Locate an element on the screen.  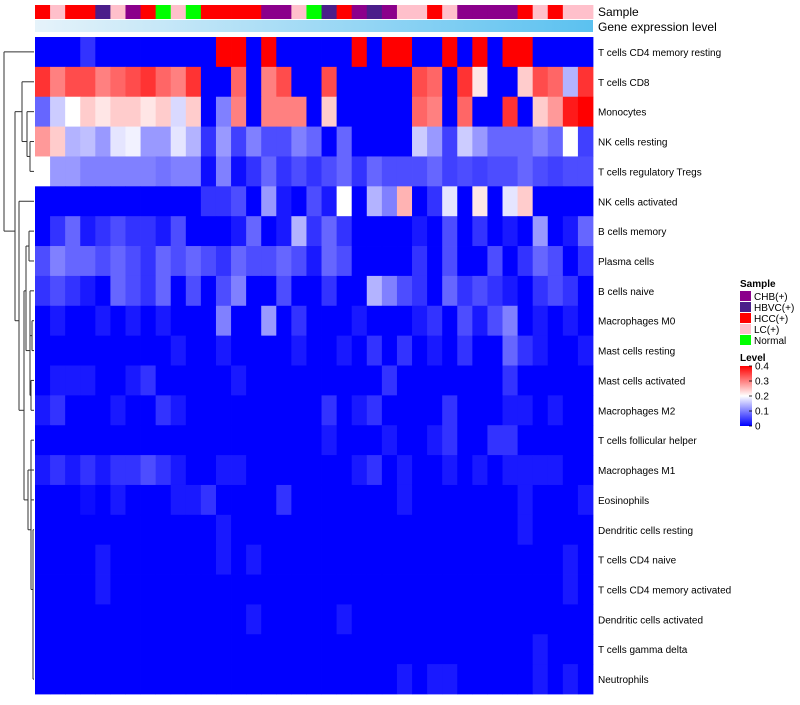
sample-annotation-bar is located at coordinates (314, 12).